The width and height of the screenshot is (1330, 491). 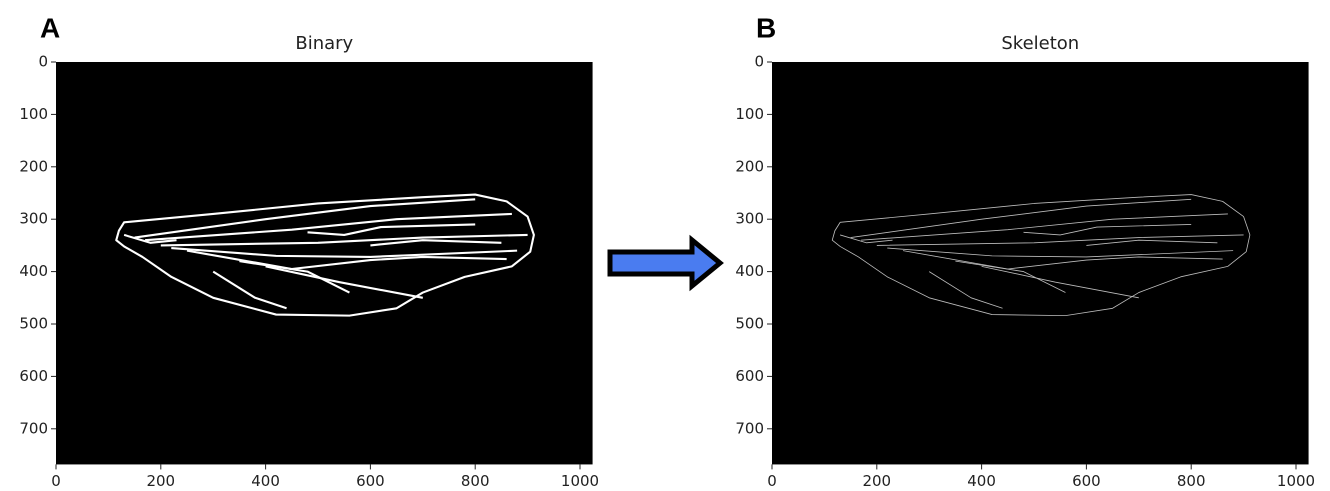 I want to click on panel-label: A, so click(x=50, y=27).